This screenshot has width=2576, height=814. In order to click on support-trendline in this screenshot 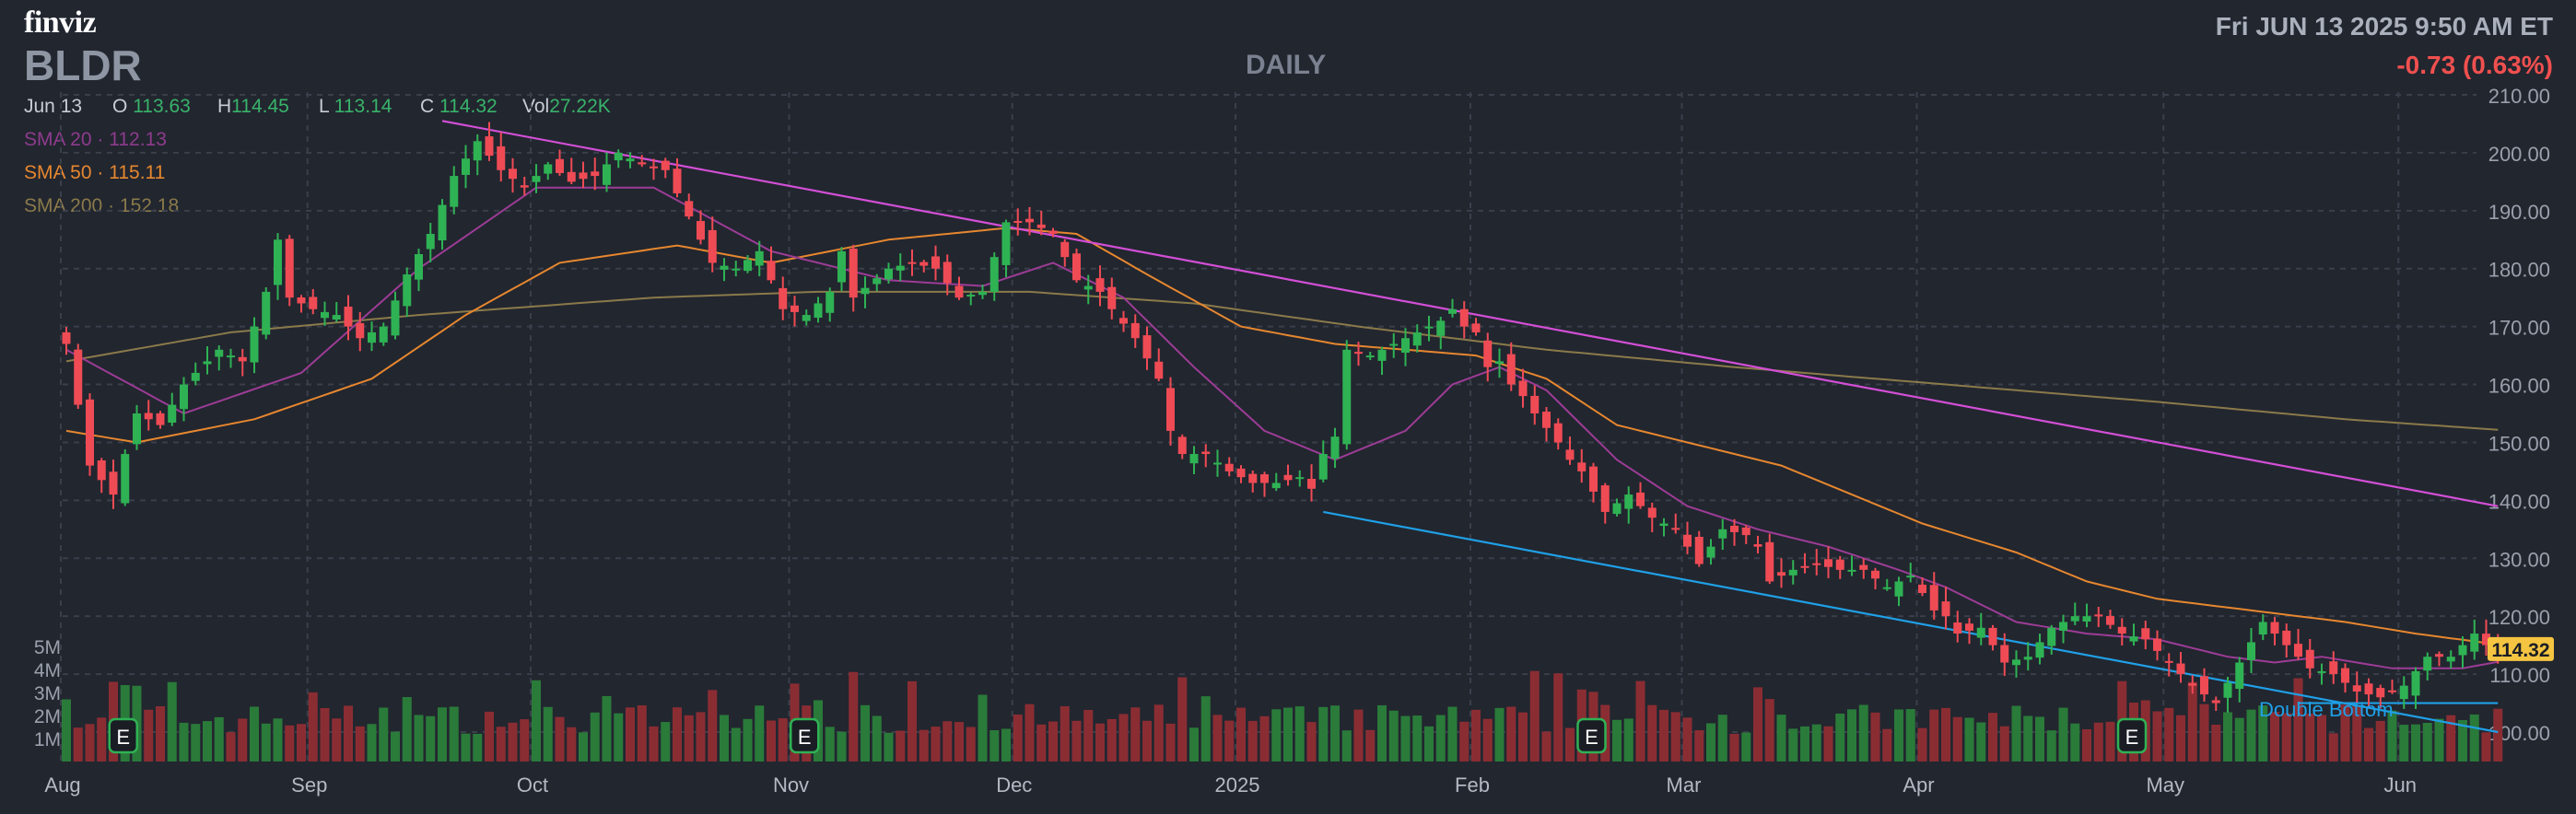, I will do `click(1911, 622)`.